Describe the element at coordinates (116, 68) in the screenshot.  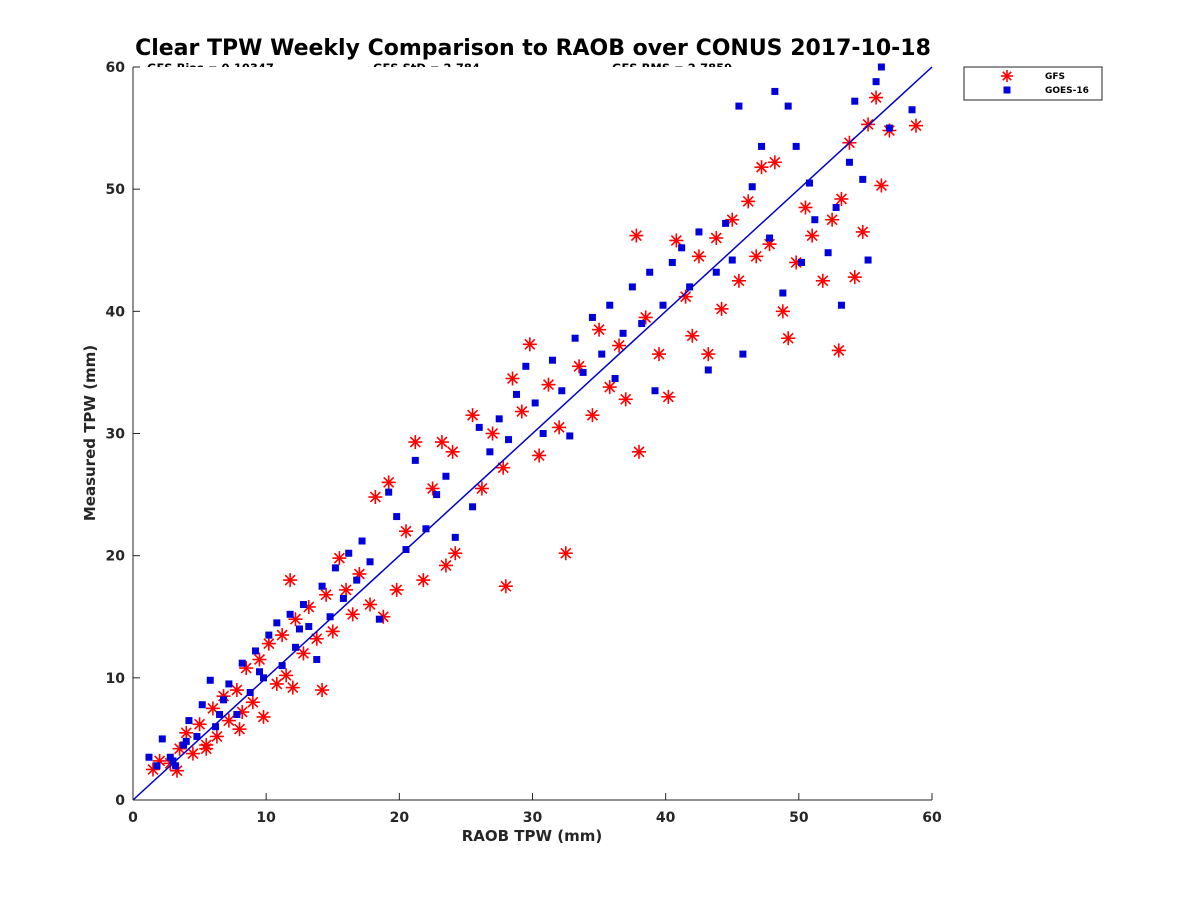
I see `y-tick-label: 60` at that location.